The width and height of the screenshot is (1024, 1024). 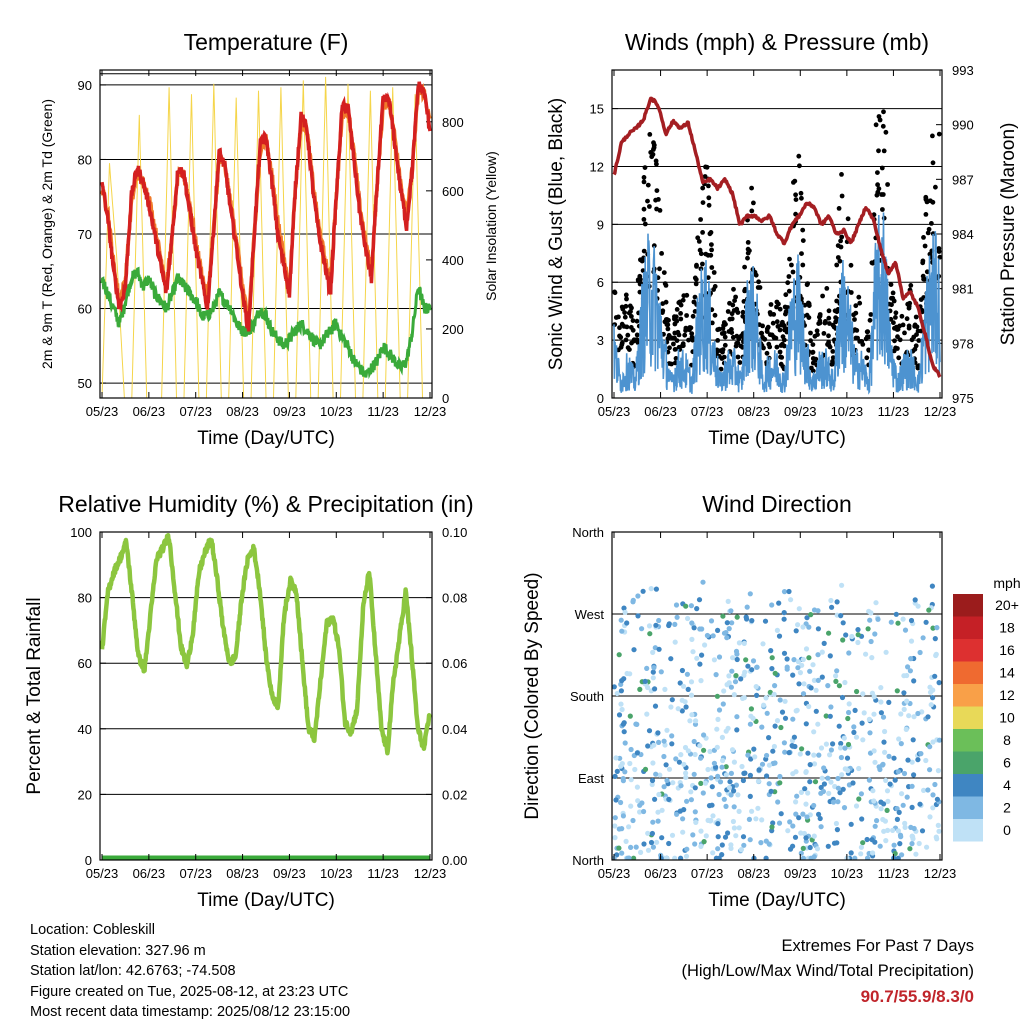 I want to click on x-tick-label: 07/23, so click(x=195, y=873).